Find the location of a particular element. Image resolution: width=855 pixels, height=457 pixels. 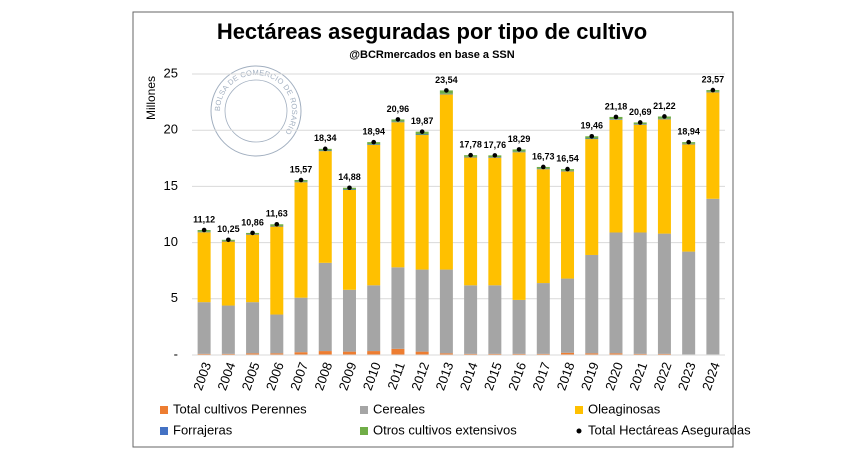

y-tick-label: 10 is located at coordinates (171, 241).